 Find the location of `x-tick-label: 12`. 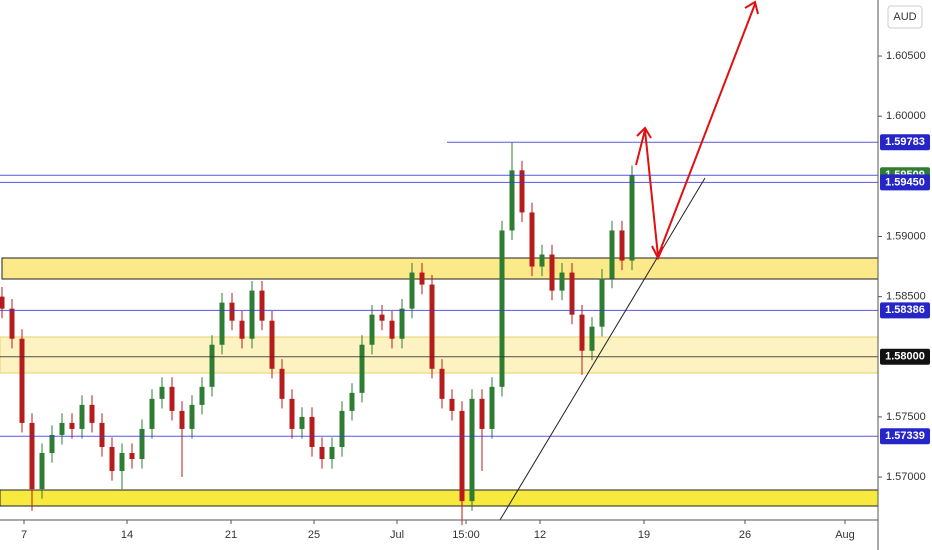

x-tick-label: 12 is located at coordinates (540, 535).